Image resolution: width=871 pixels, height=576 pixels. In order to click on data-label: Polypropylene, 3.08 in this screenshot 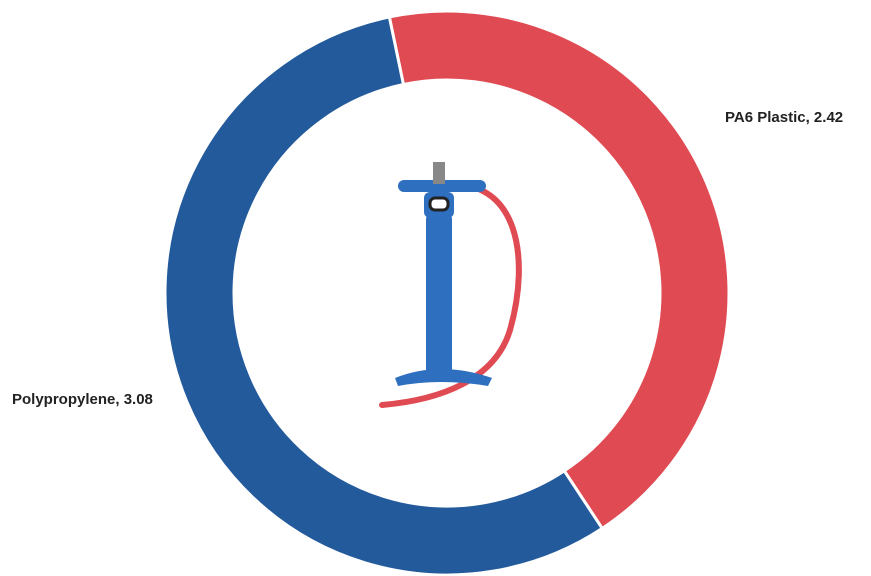, I will do `click(82, 399)`.